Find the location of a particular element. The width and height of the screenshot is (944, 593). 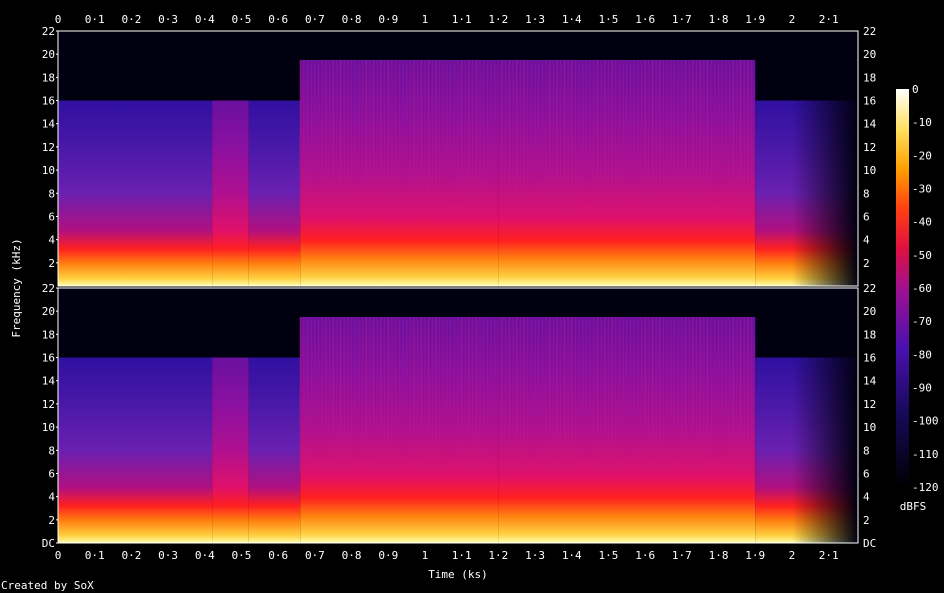

x-tick-label: 0·7 is located at coordinates (315, 555).